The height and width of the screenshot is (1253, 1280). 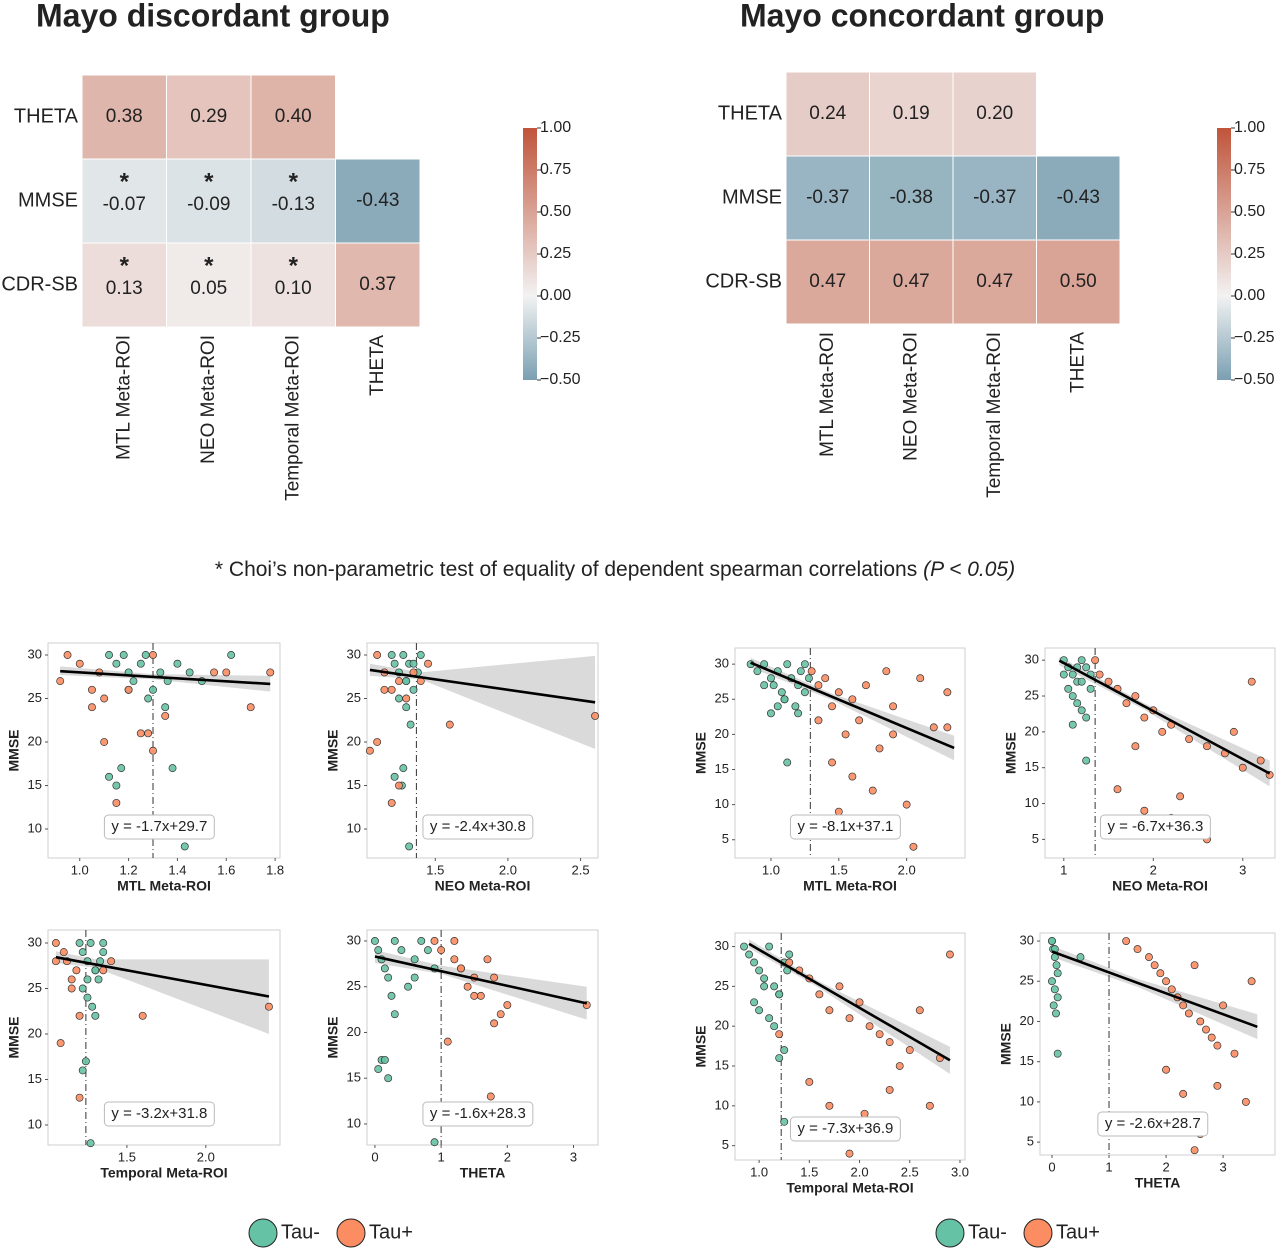 What do you see at coordinates (226, 869) in the screenshot?
I see `x-tick-label: 1.6` at bounding box center [226, 869].